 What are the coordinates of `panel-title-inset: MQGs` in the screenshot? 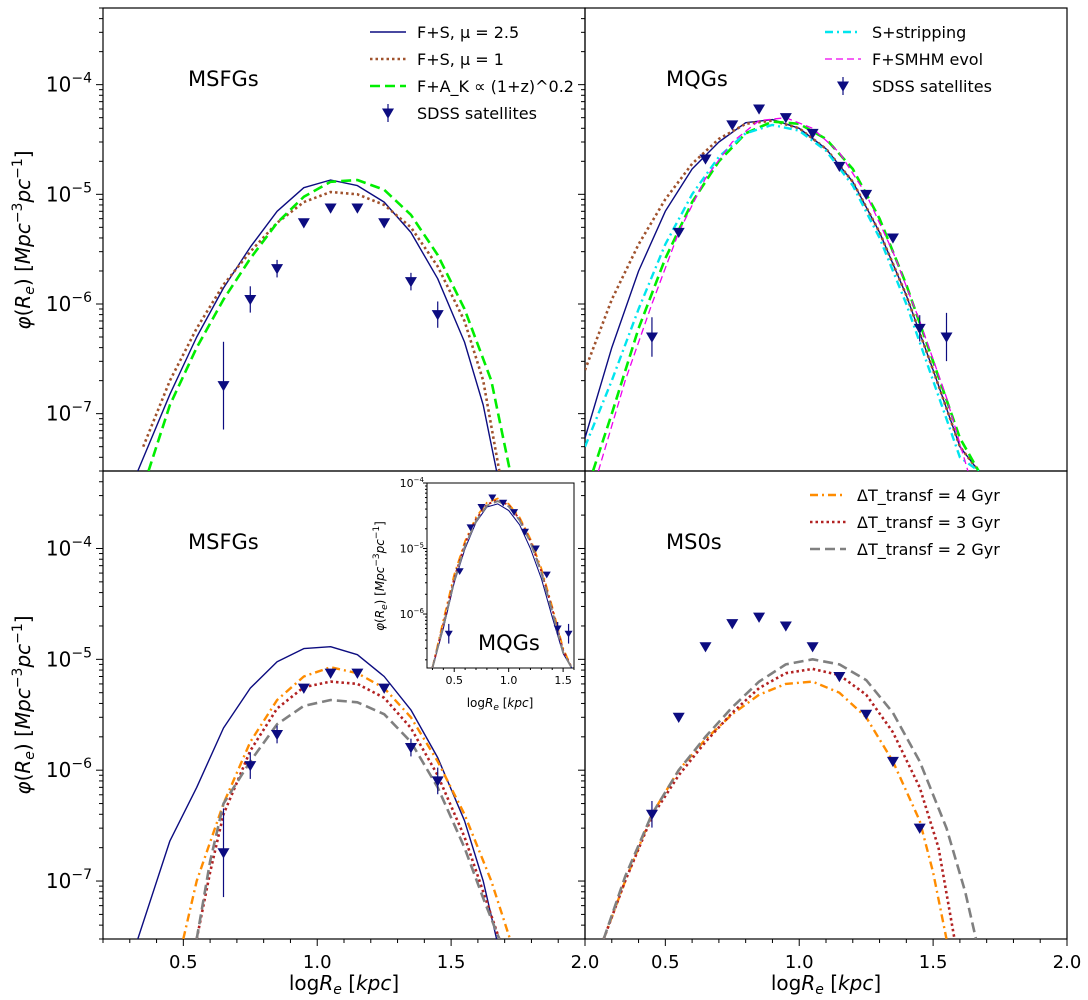 It's located at (509, 643).